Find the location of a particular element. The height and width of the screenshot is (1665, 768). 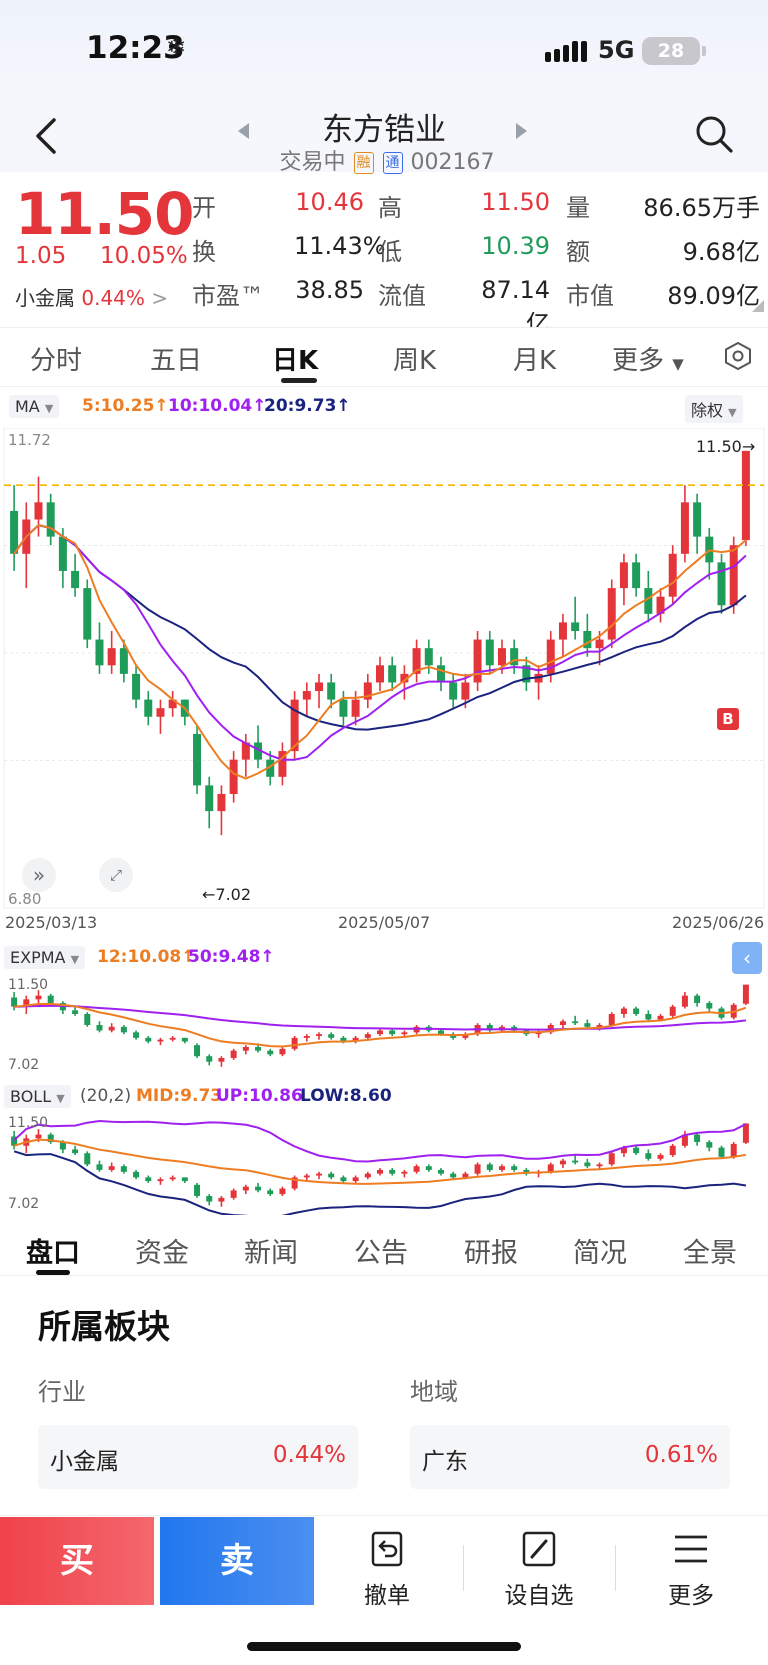

more-button: 更多 is located at coordinates (691, 1569).